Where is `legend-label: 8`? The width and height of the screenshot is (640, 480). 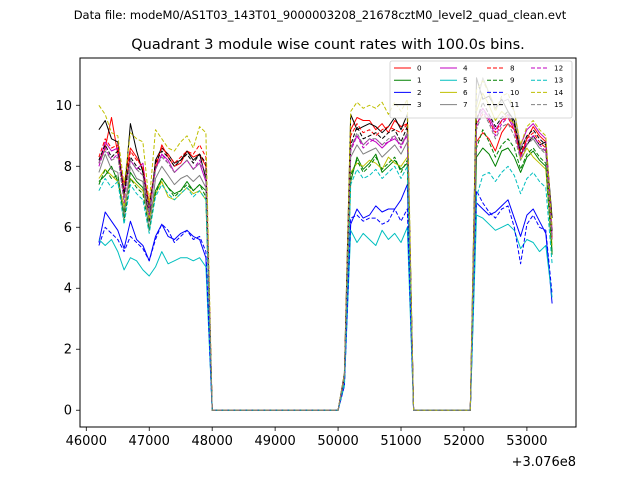 legend-label: 8 is located at coordinates (512, 68).